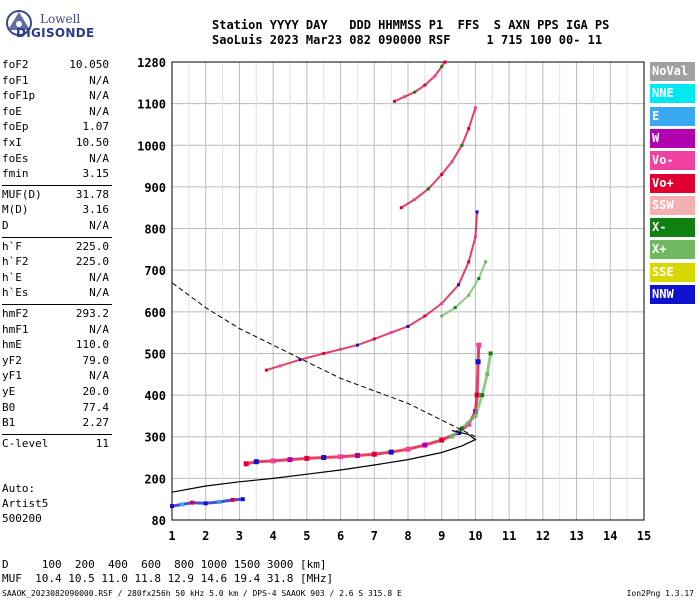 The image size is (700, 600). Describe the element at coordinates (25, 503) in the screenshot. I see `auto-line2: Artist5` at that location.